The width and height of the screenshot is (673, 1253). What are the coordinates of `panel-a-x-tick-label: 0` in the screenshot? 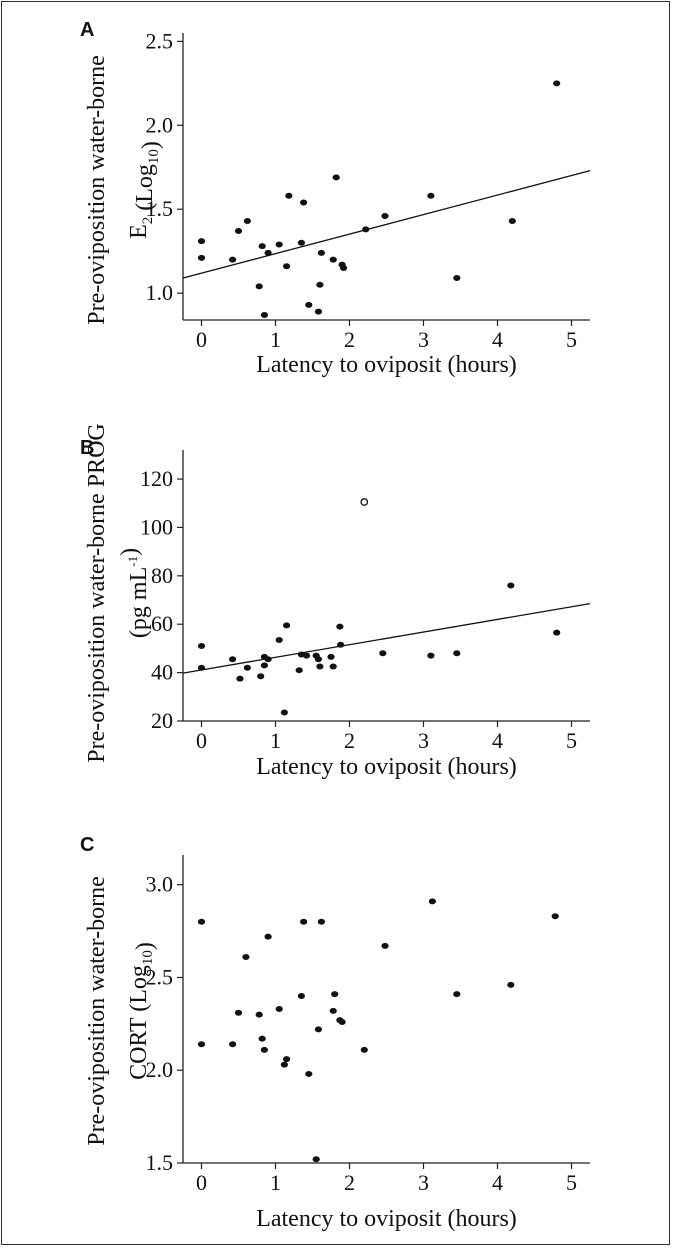 It's located at (201, 339).